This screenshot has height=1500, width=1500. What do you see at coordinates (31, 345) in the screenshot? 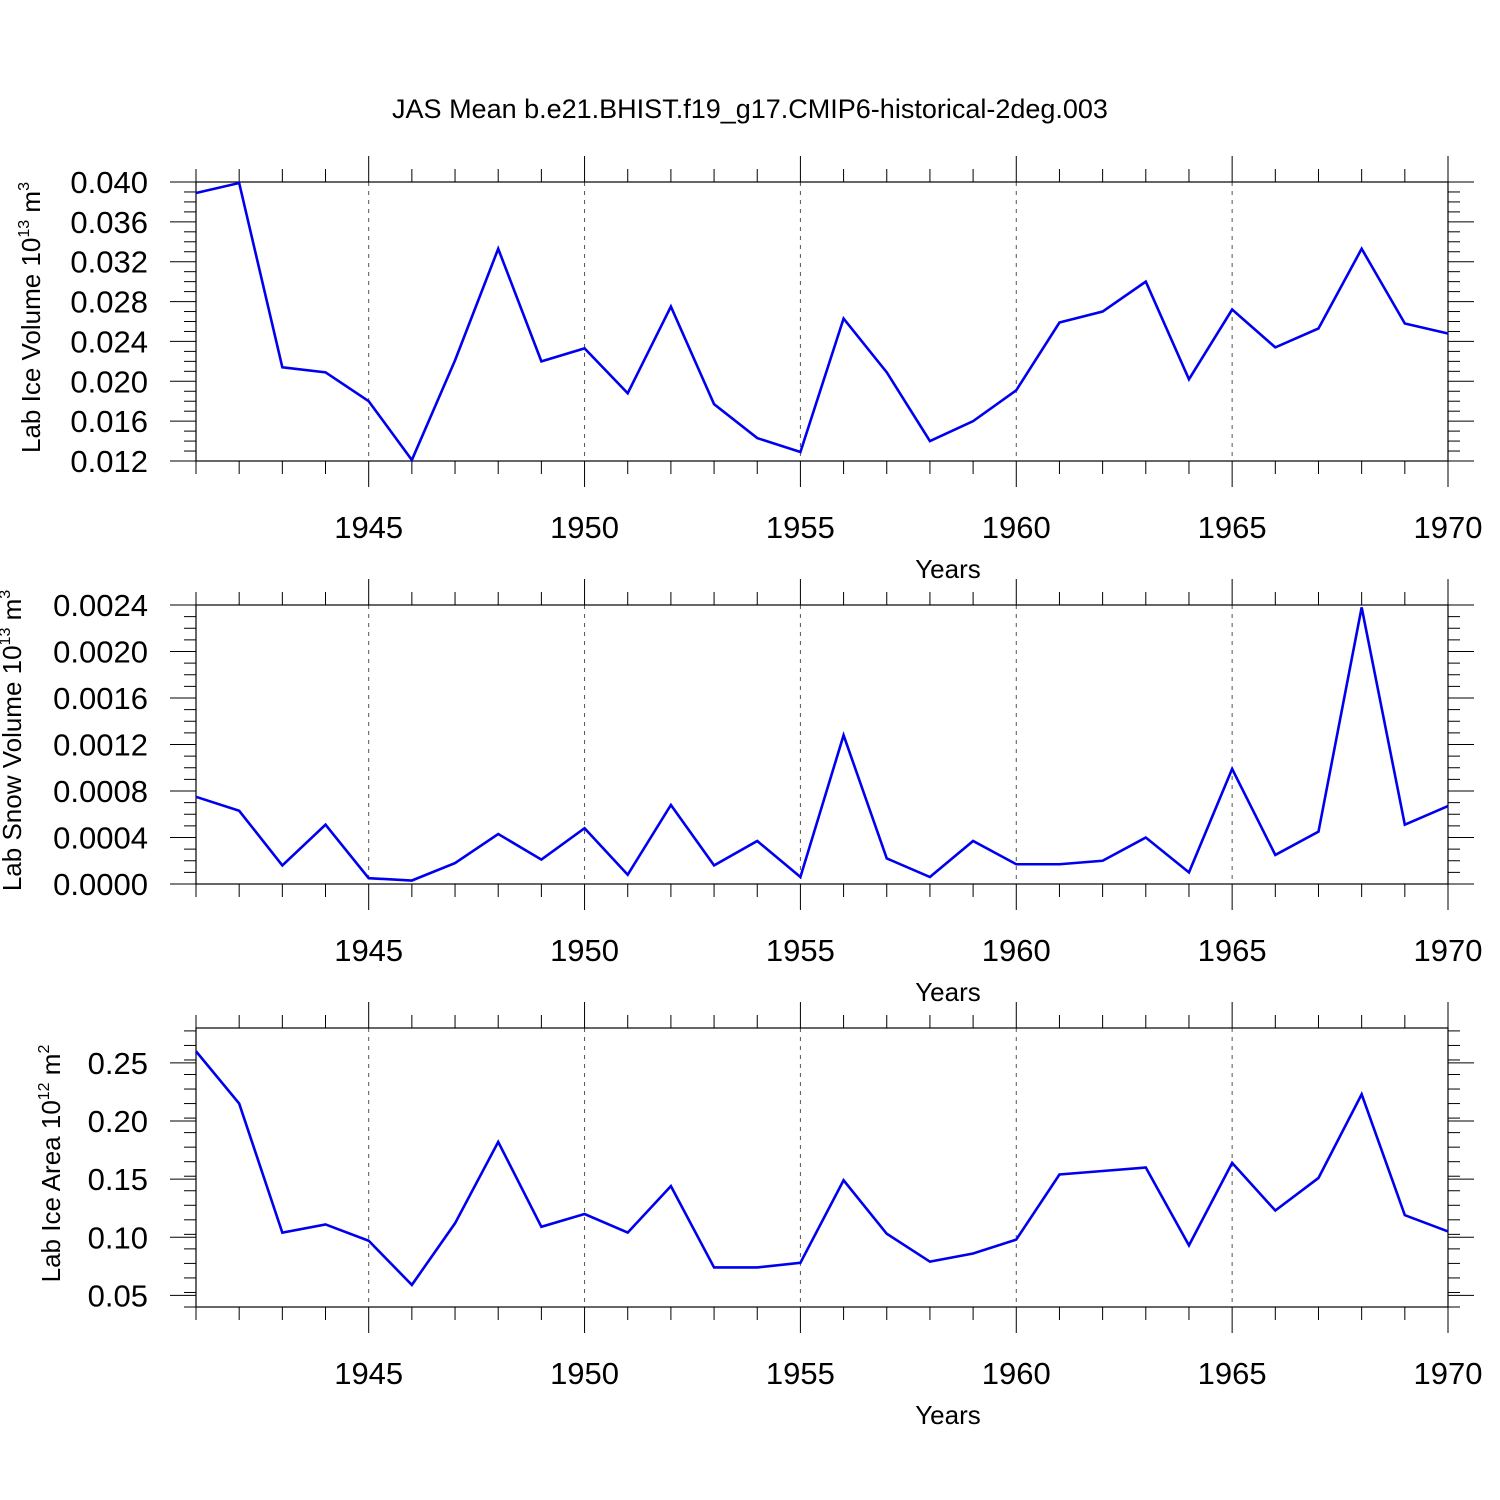
I see `y-axis-label-text: Lab Ice Volume 10` at bounding box center [31, 345].